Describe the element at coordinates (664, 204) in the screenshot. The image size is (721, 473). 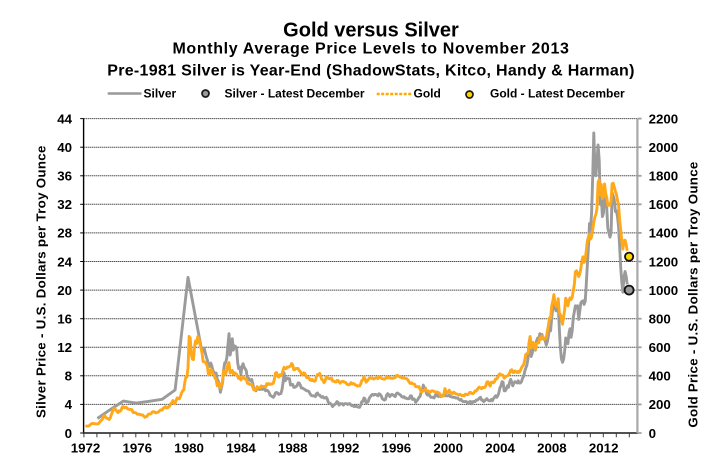
I see `svg-text: 1600` at that location.